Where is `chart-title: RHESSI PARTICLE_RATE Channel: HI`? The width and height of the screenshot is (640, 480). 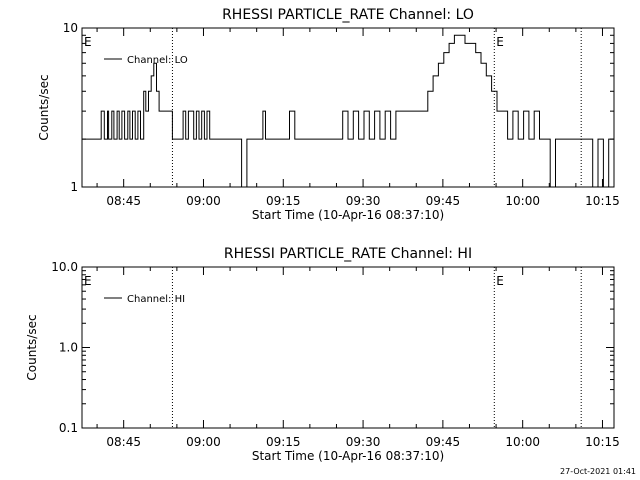 chart-title: RHESSI PARTICLE_RATE Channel: HI is located at coordinates (348, 254).